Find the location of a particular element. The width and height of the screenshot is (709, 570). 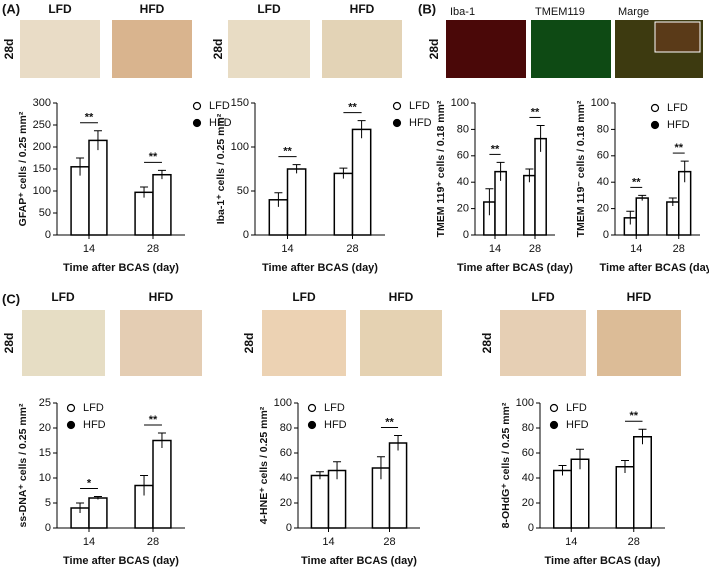

y-axis-label: ss-DNA⁺ cells / 0.25 mm² is located at coordinates (23, 465).